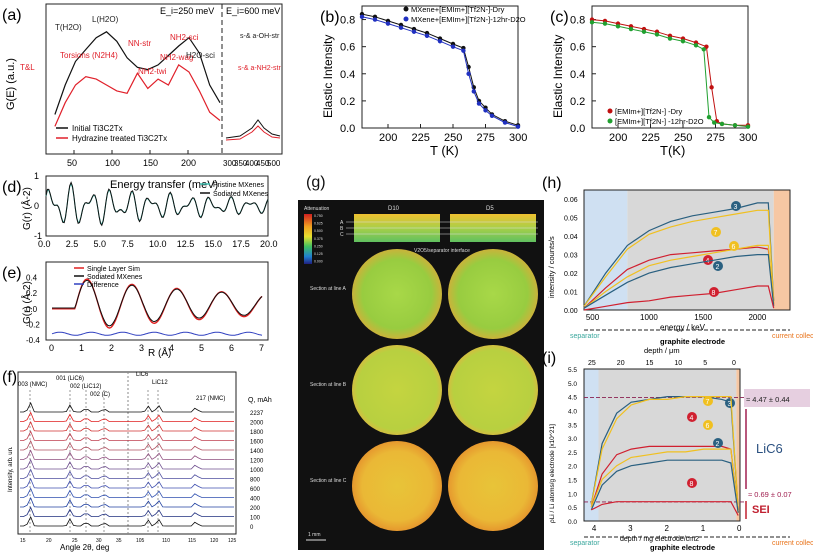  I want to click on panel-f-peak-label: LiC12, so click(160, 383).